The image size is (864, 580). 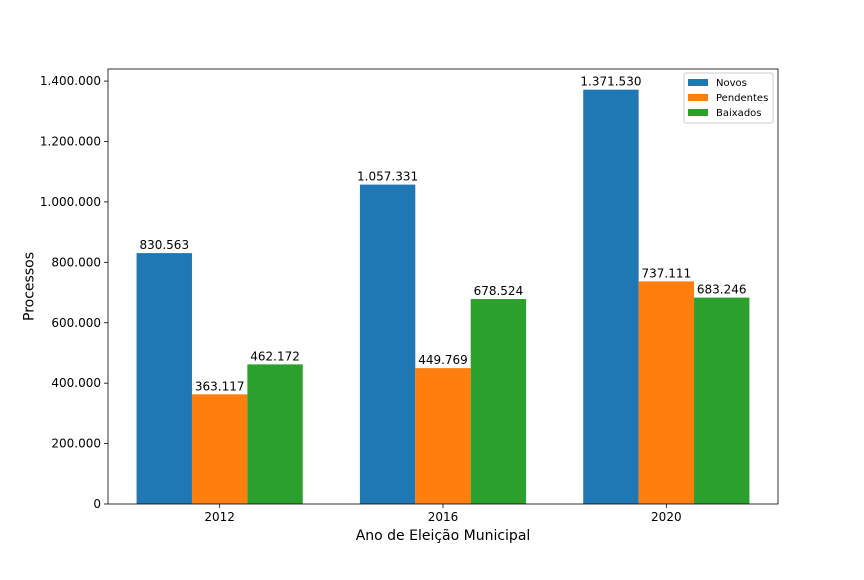 What do you see at coordinates (219, 449) in the screenshot?
I see `bar-pendentes-2012` at bounding box center [219, 449].